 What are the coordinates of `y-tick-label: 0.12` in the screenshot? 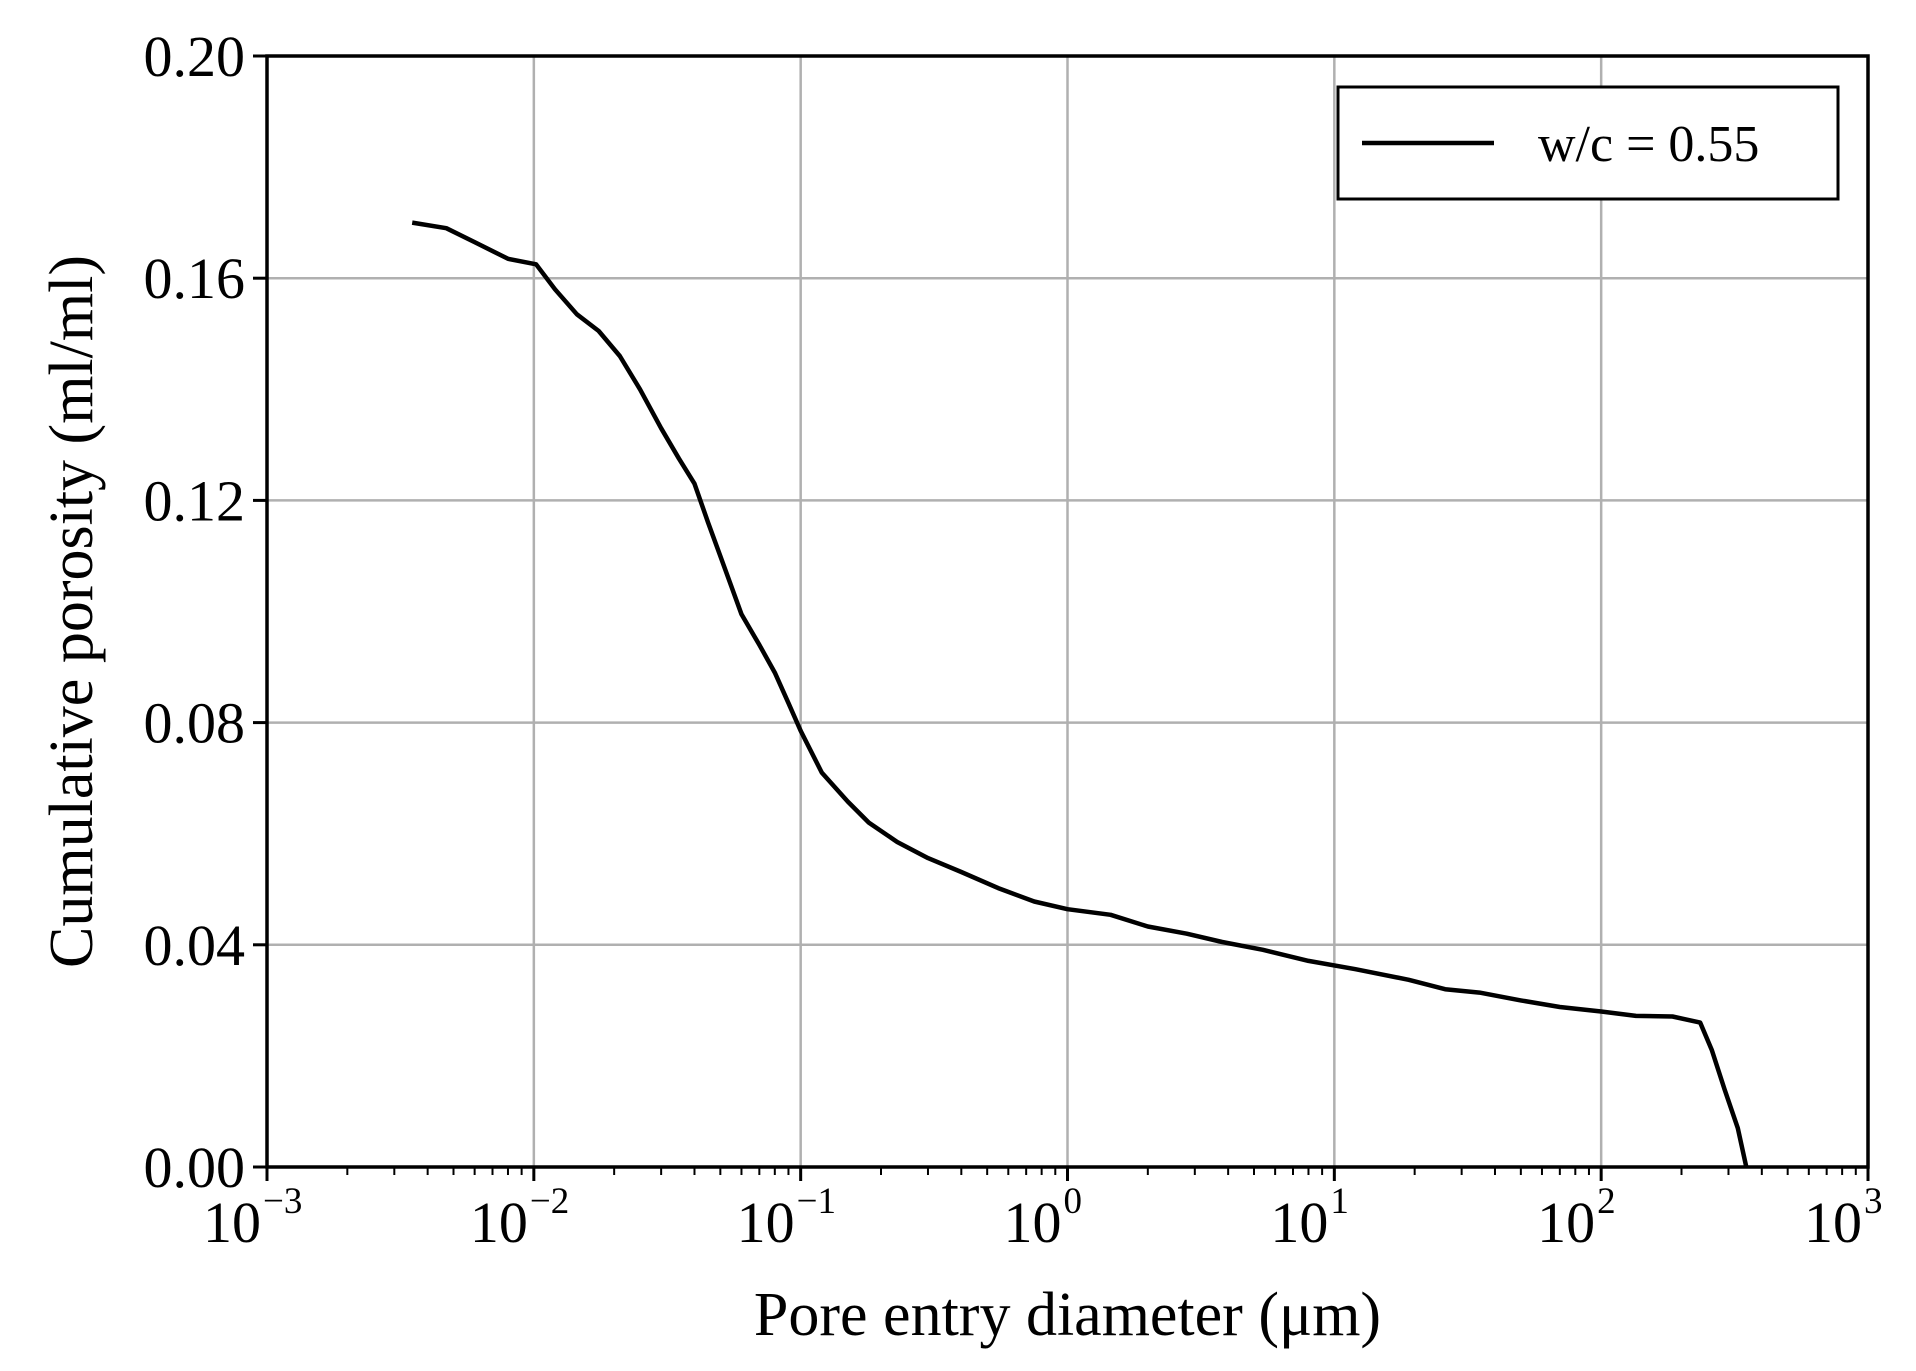 It's located at (195, 500).